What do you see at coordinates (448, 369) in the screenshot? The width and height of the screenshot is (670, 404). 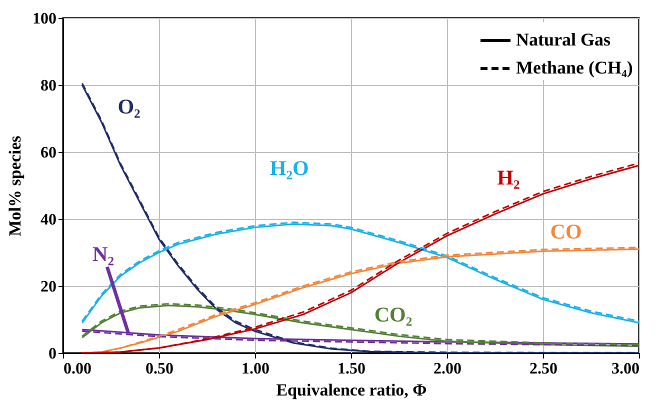 I see `x-tick-label: 2.00` at bounding box center [448, 369].